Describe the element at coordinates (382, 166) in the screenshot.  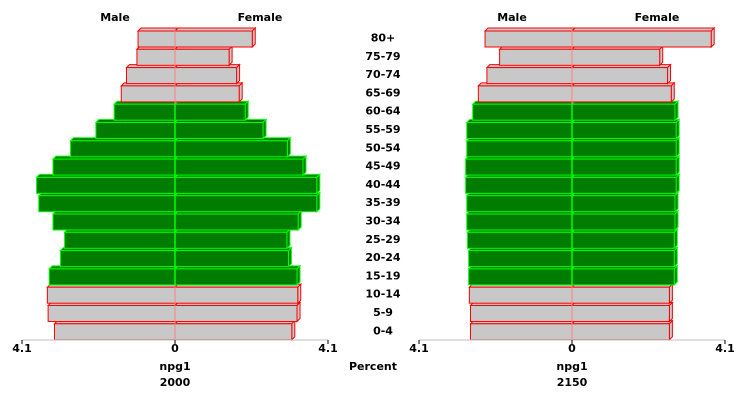
I see `age-label: 45-49` at that location.